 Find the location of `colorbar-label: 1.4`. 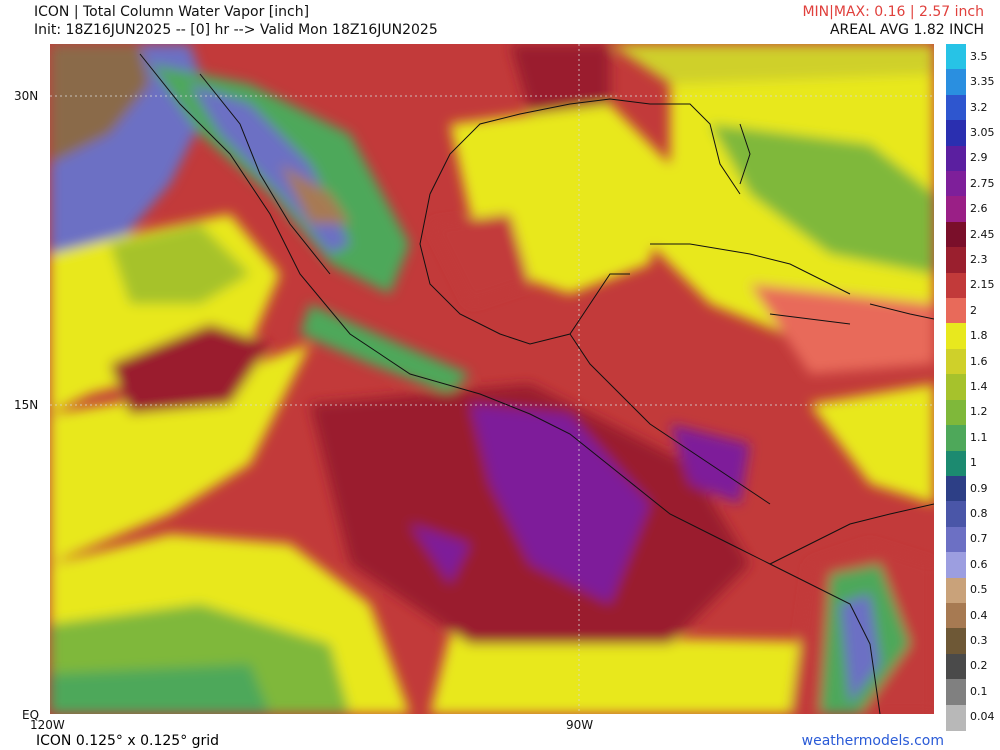

colorbar-label: 1.4 is located at coordinates (979, 386).